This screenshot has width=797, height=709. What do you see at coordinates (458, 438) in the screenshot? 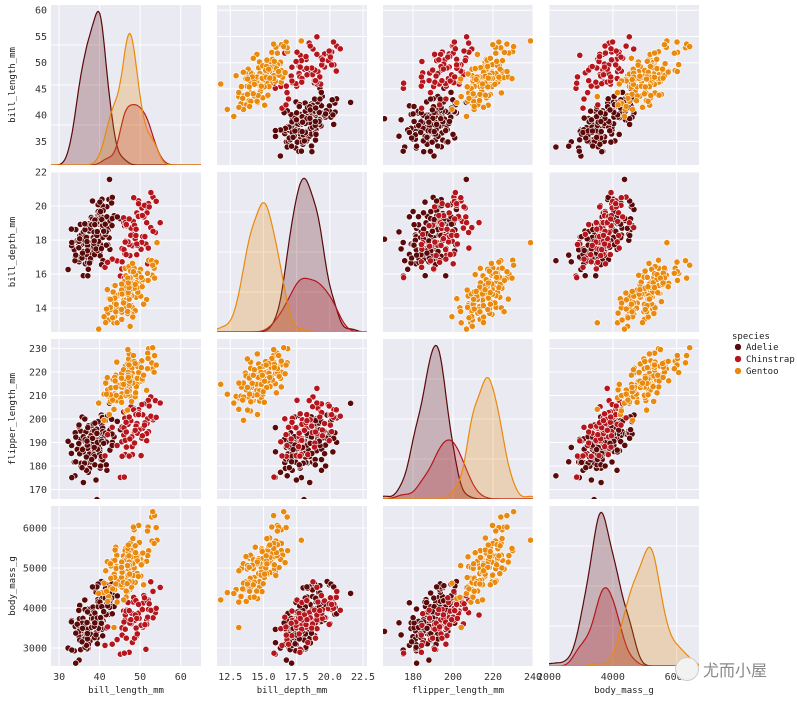
I see `kde-fill-gentoo` at bounding box center [458, 438].